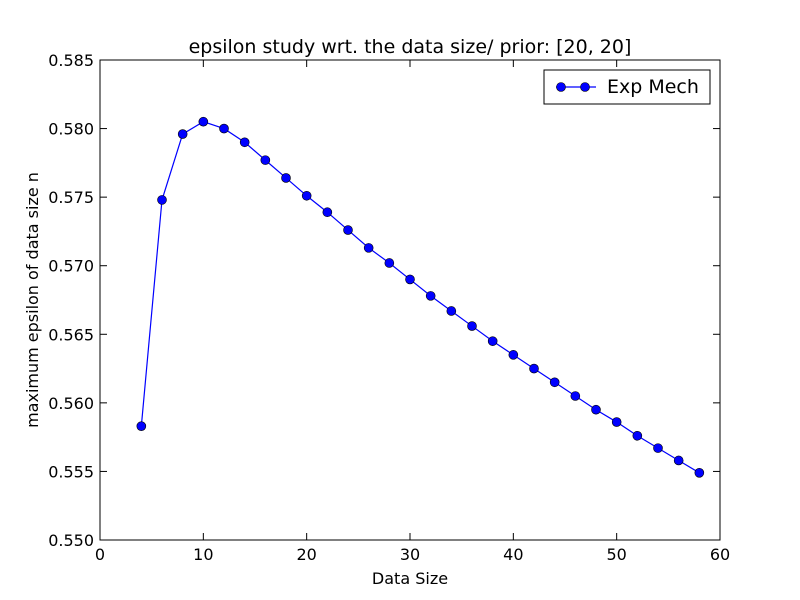 This screenshot has width=800, height=600. Describe the element at coordinates (71, 334) in the screenshot. I see `y-tick-label: 0.565` at that location.